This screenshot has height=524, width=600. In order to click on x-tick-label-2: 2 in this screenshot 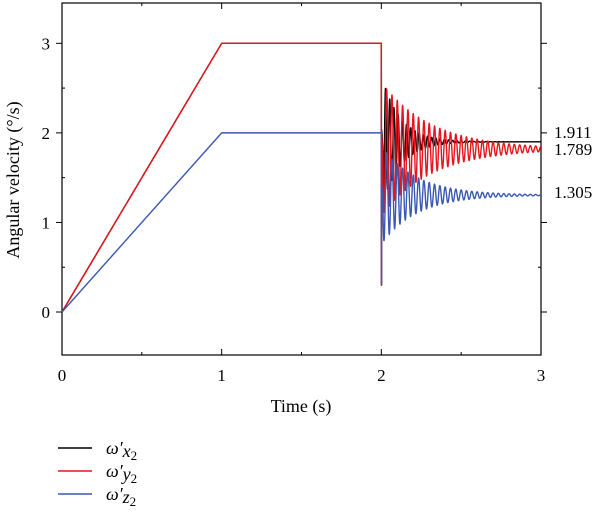, I will do `click(381, 375)`.